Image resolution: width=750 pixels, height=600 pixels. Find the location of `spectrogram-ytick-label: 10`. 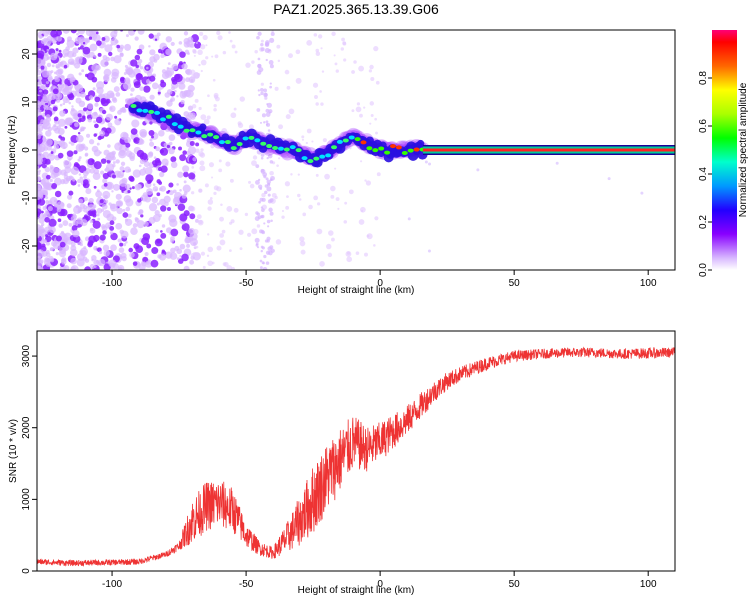

spectrogram-ytick-label: 10 is located at coordinates (26, 102).